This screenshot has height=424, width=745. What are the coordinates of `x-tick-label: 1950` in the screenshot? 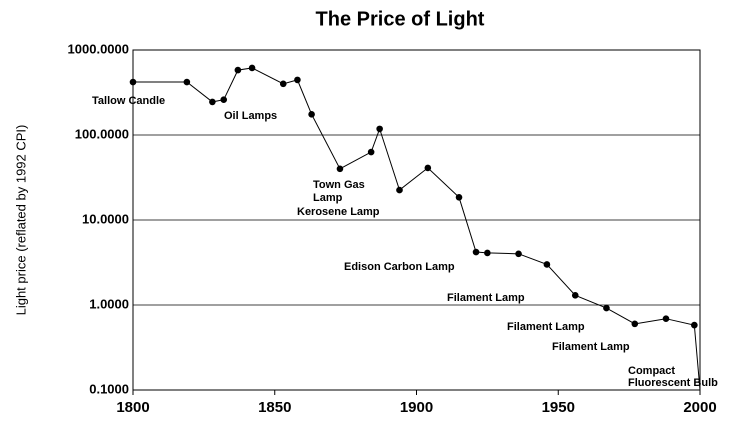 It's located at (558, 407).